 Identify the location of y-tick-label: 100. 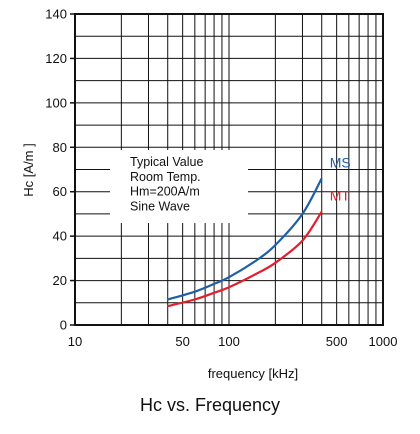
(56, 102).